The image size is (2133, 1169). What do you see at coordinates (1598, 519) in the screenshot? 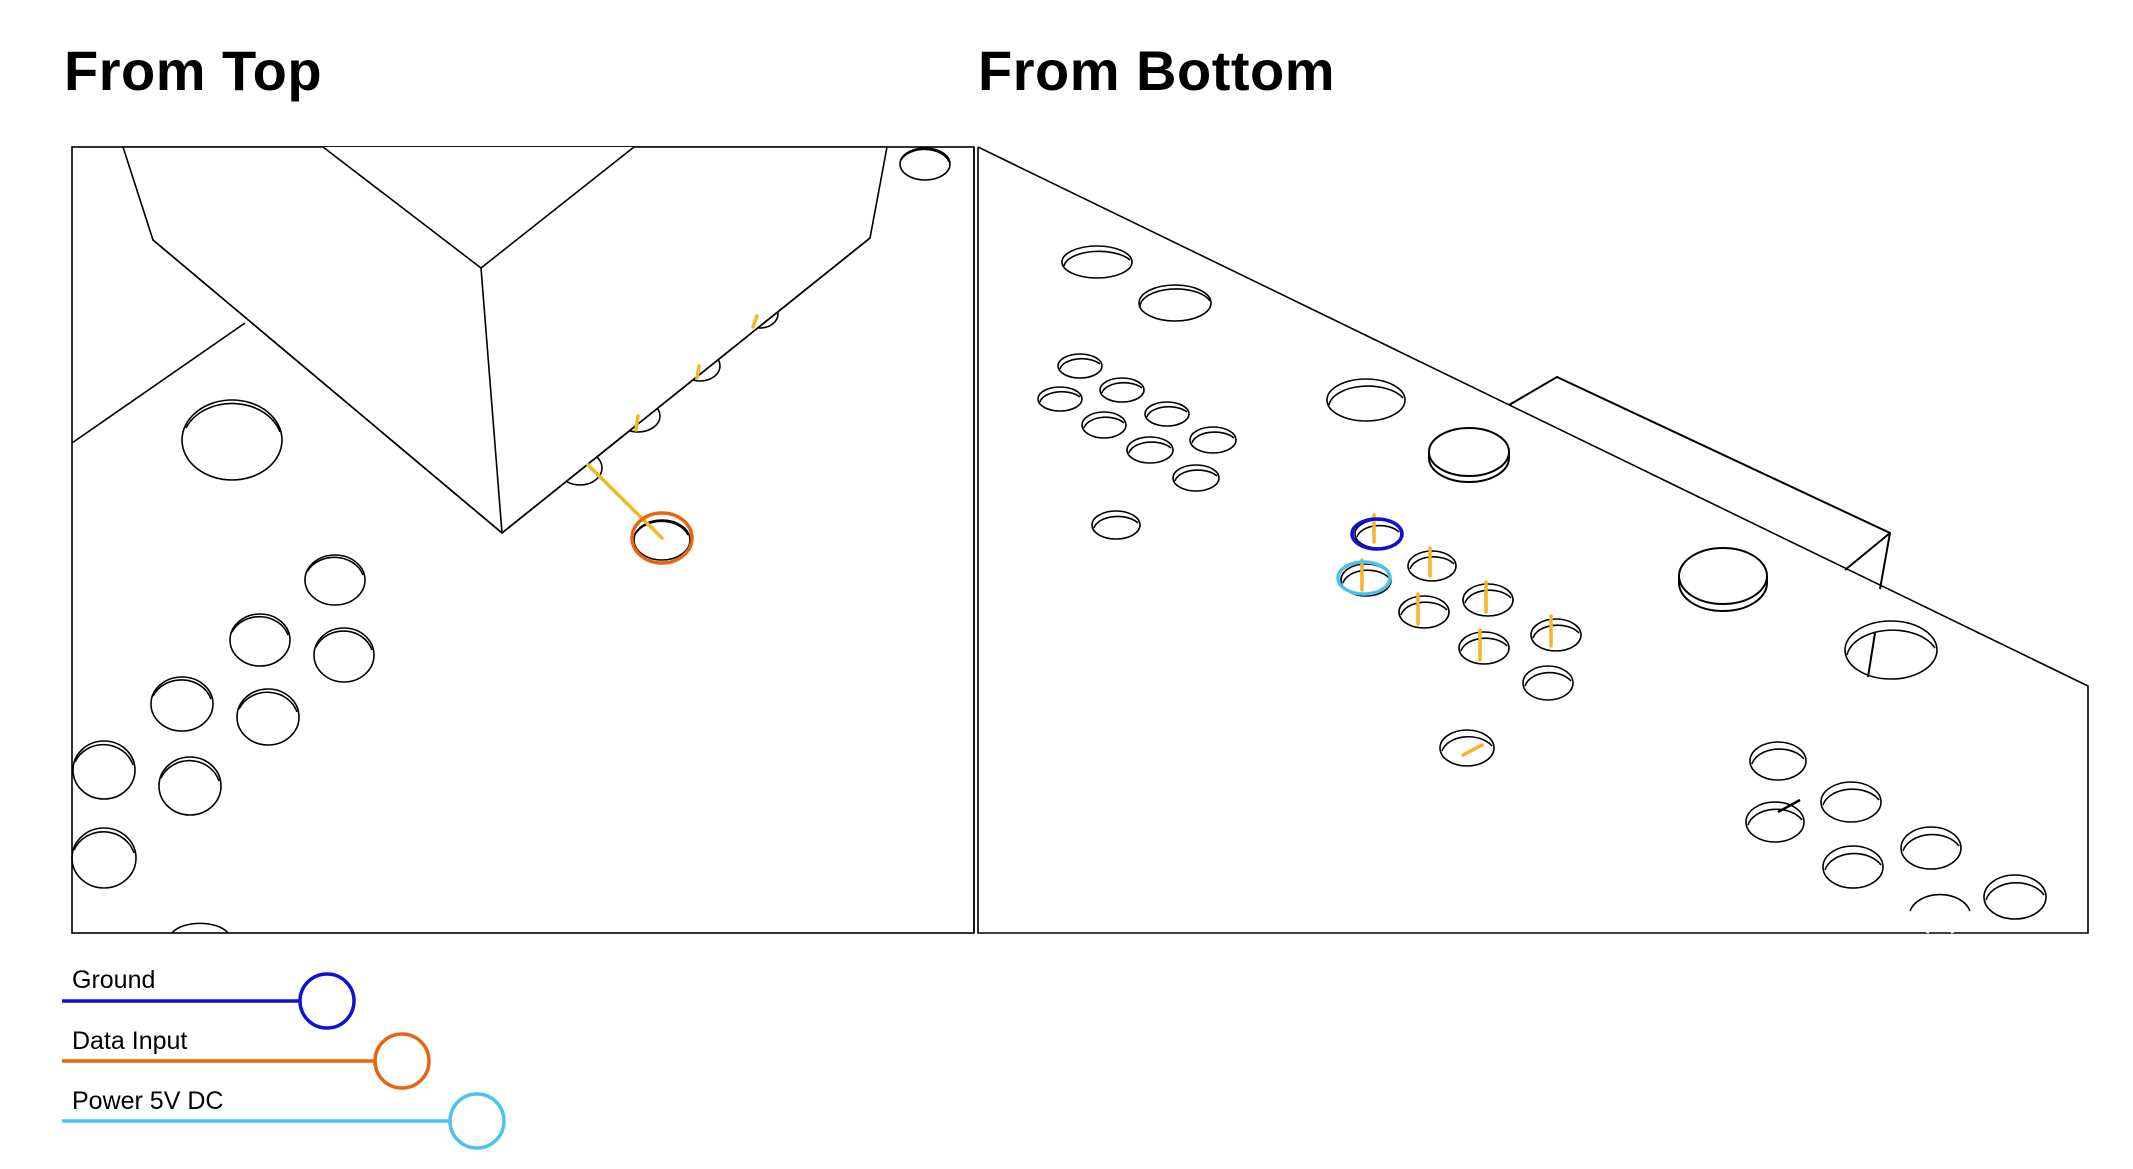
I see `solder-pads-bottom` at bounding box center [1598, 519].